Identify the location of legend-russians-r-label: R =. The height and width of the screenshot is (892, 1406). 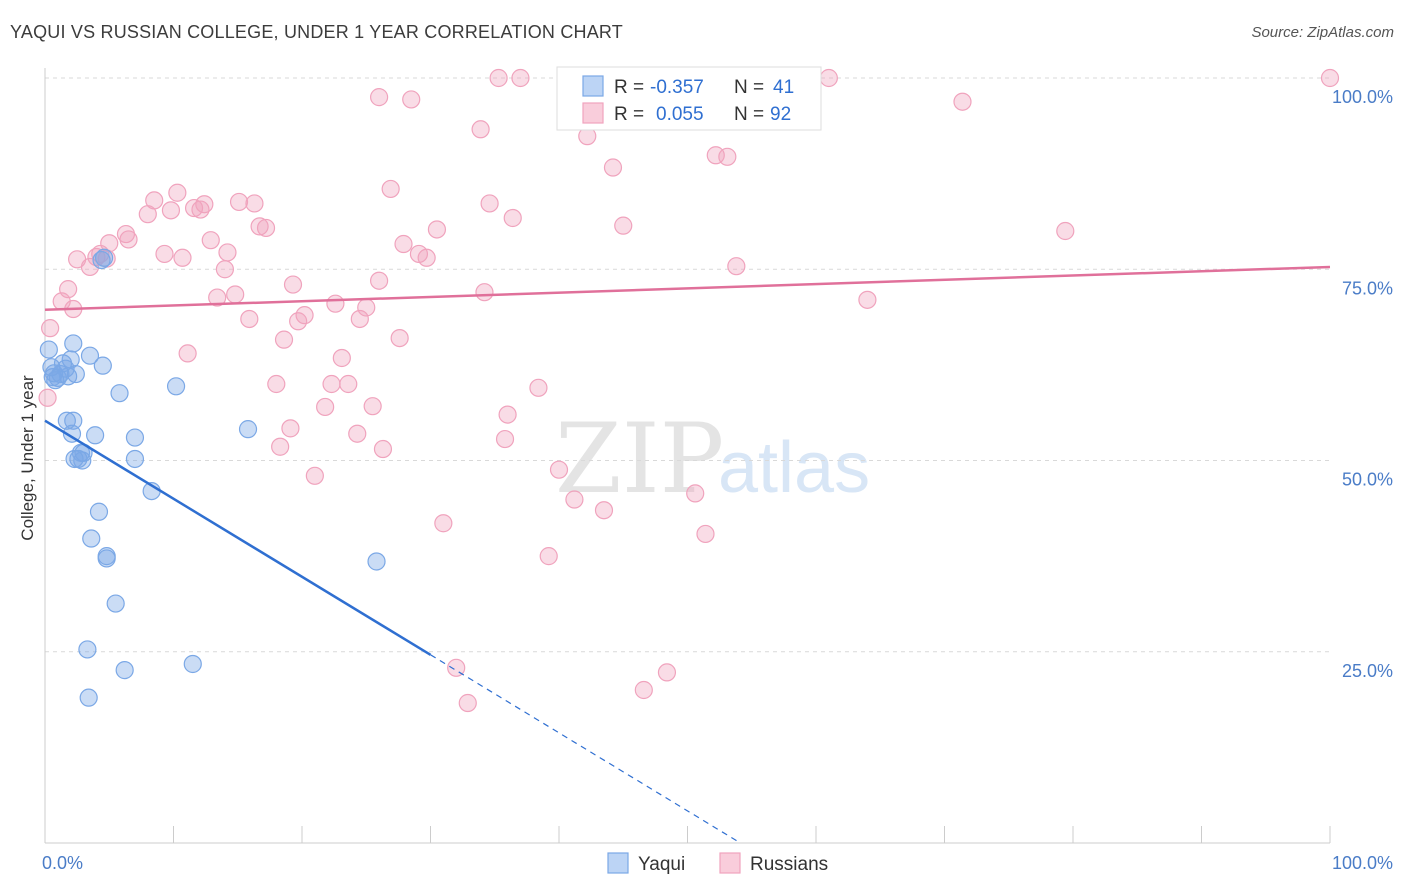
(629, 114).